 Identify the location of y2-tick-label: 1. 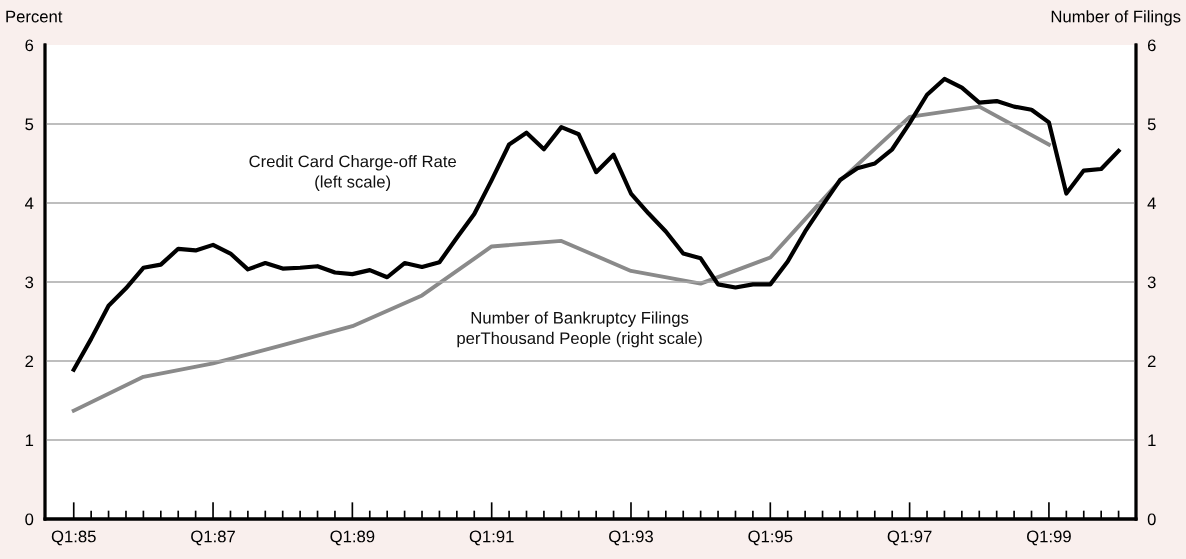
(1152, 440).